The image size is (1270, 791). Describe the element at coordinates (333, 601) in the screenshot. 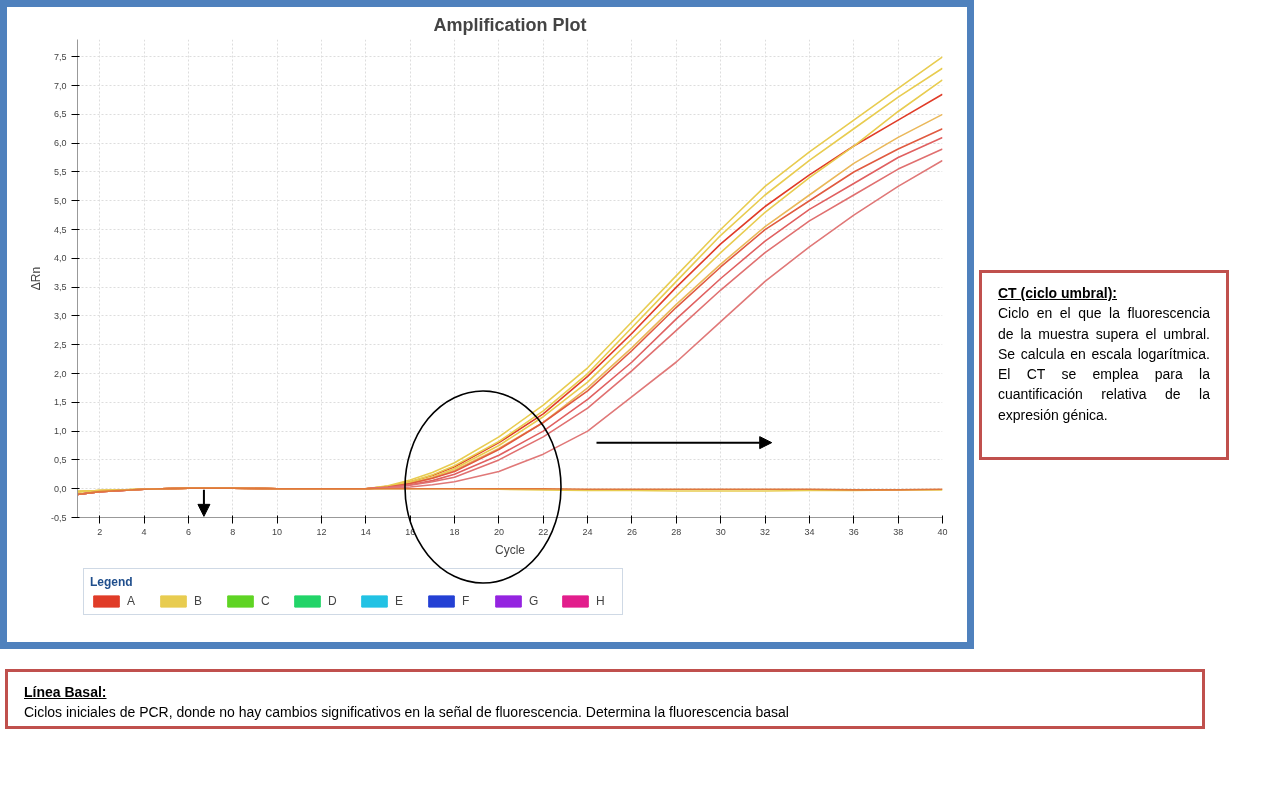

I see `legend-label: D` at that location.